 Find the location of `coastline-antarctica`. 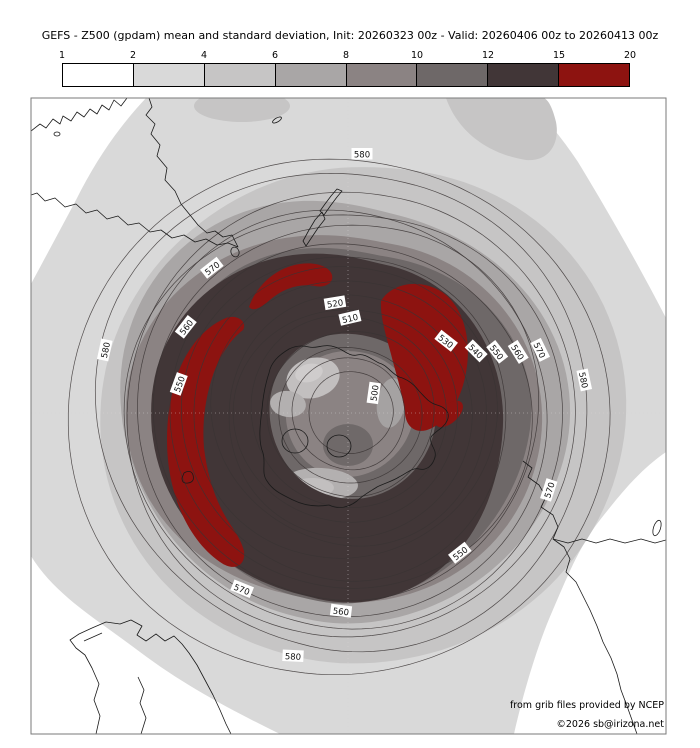

coastline-antarctica is located at coordinates (354, 426).